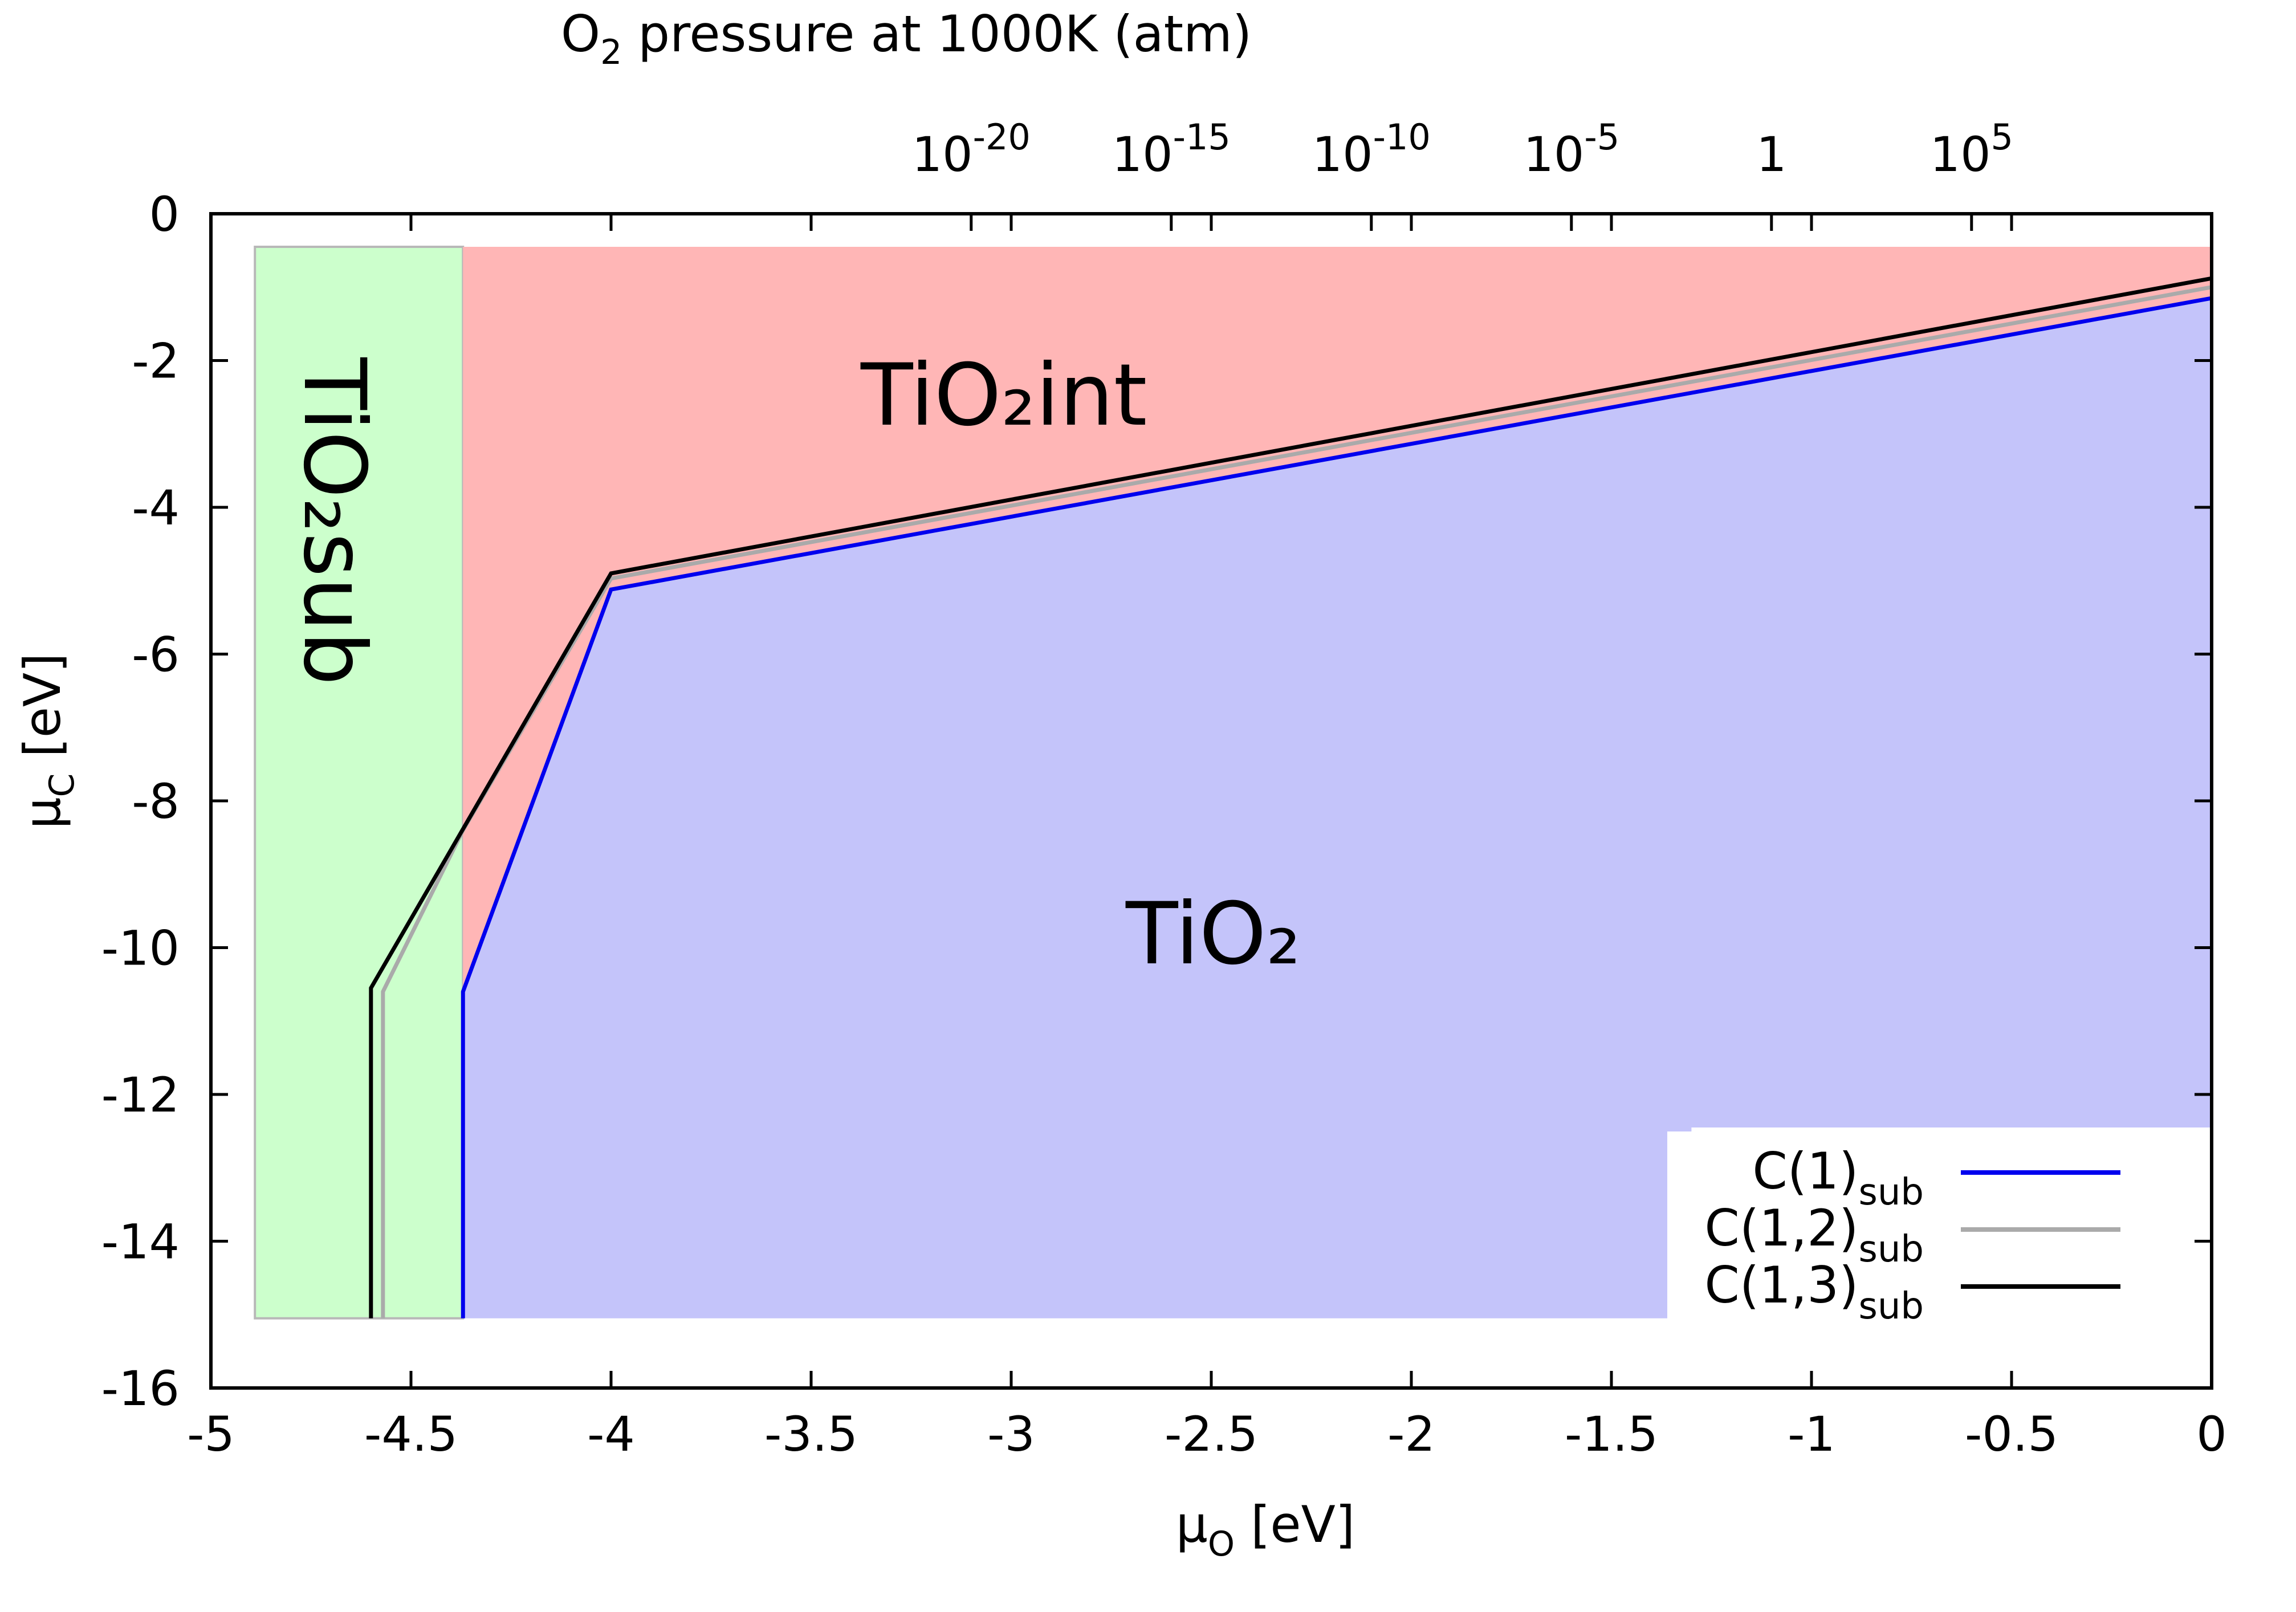  I want to click on y-tick-label: -14, so click(140, 1242).